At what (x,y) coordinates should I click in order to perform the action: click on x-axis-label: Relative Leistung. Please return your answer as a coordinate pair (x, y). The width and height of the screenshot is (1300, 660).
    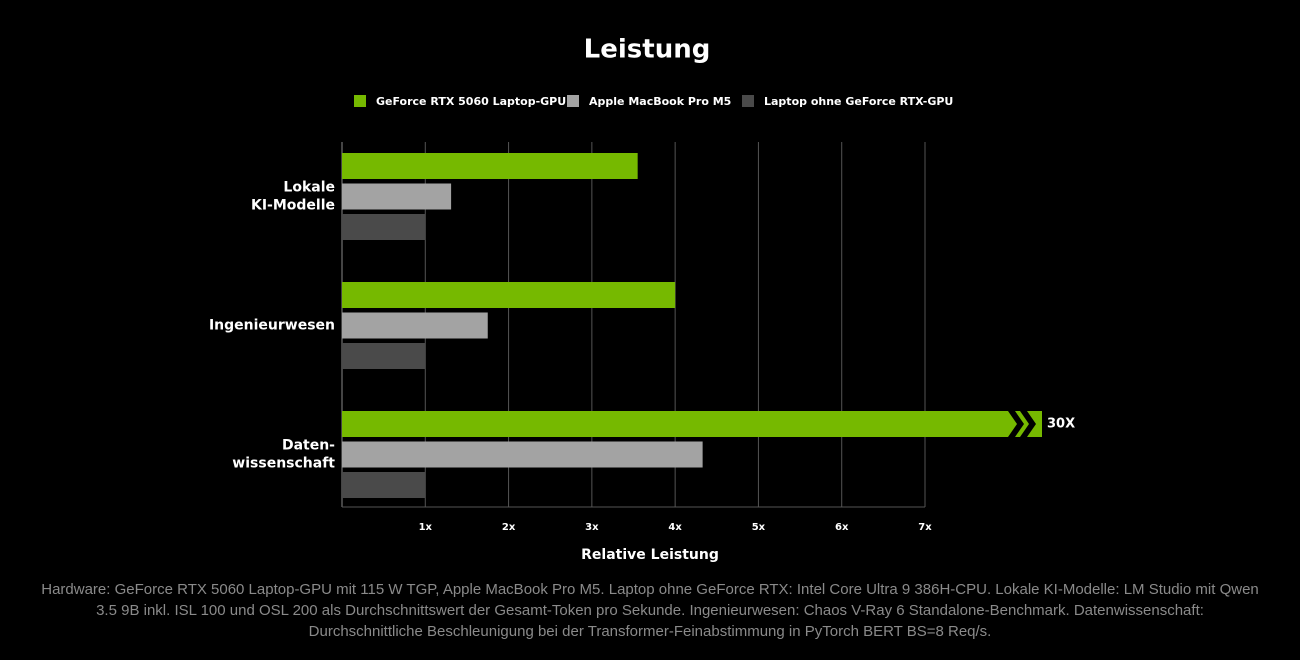
    Looking at the image, I should click on (650, 555).